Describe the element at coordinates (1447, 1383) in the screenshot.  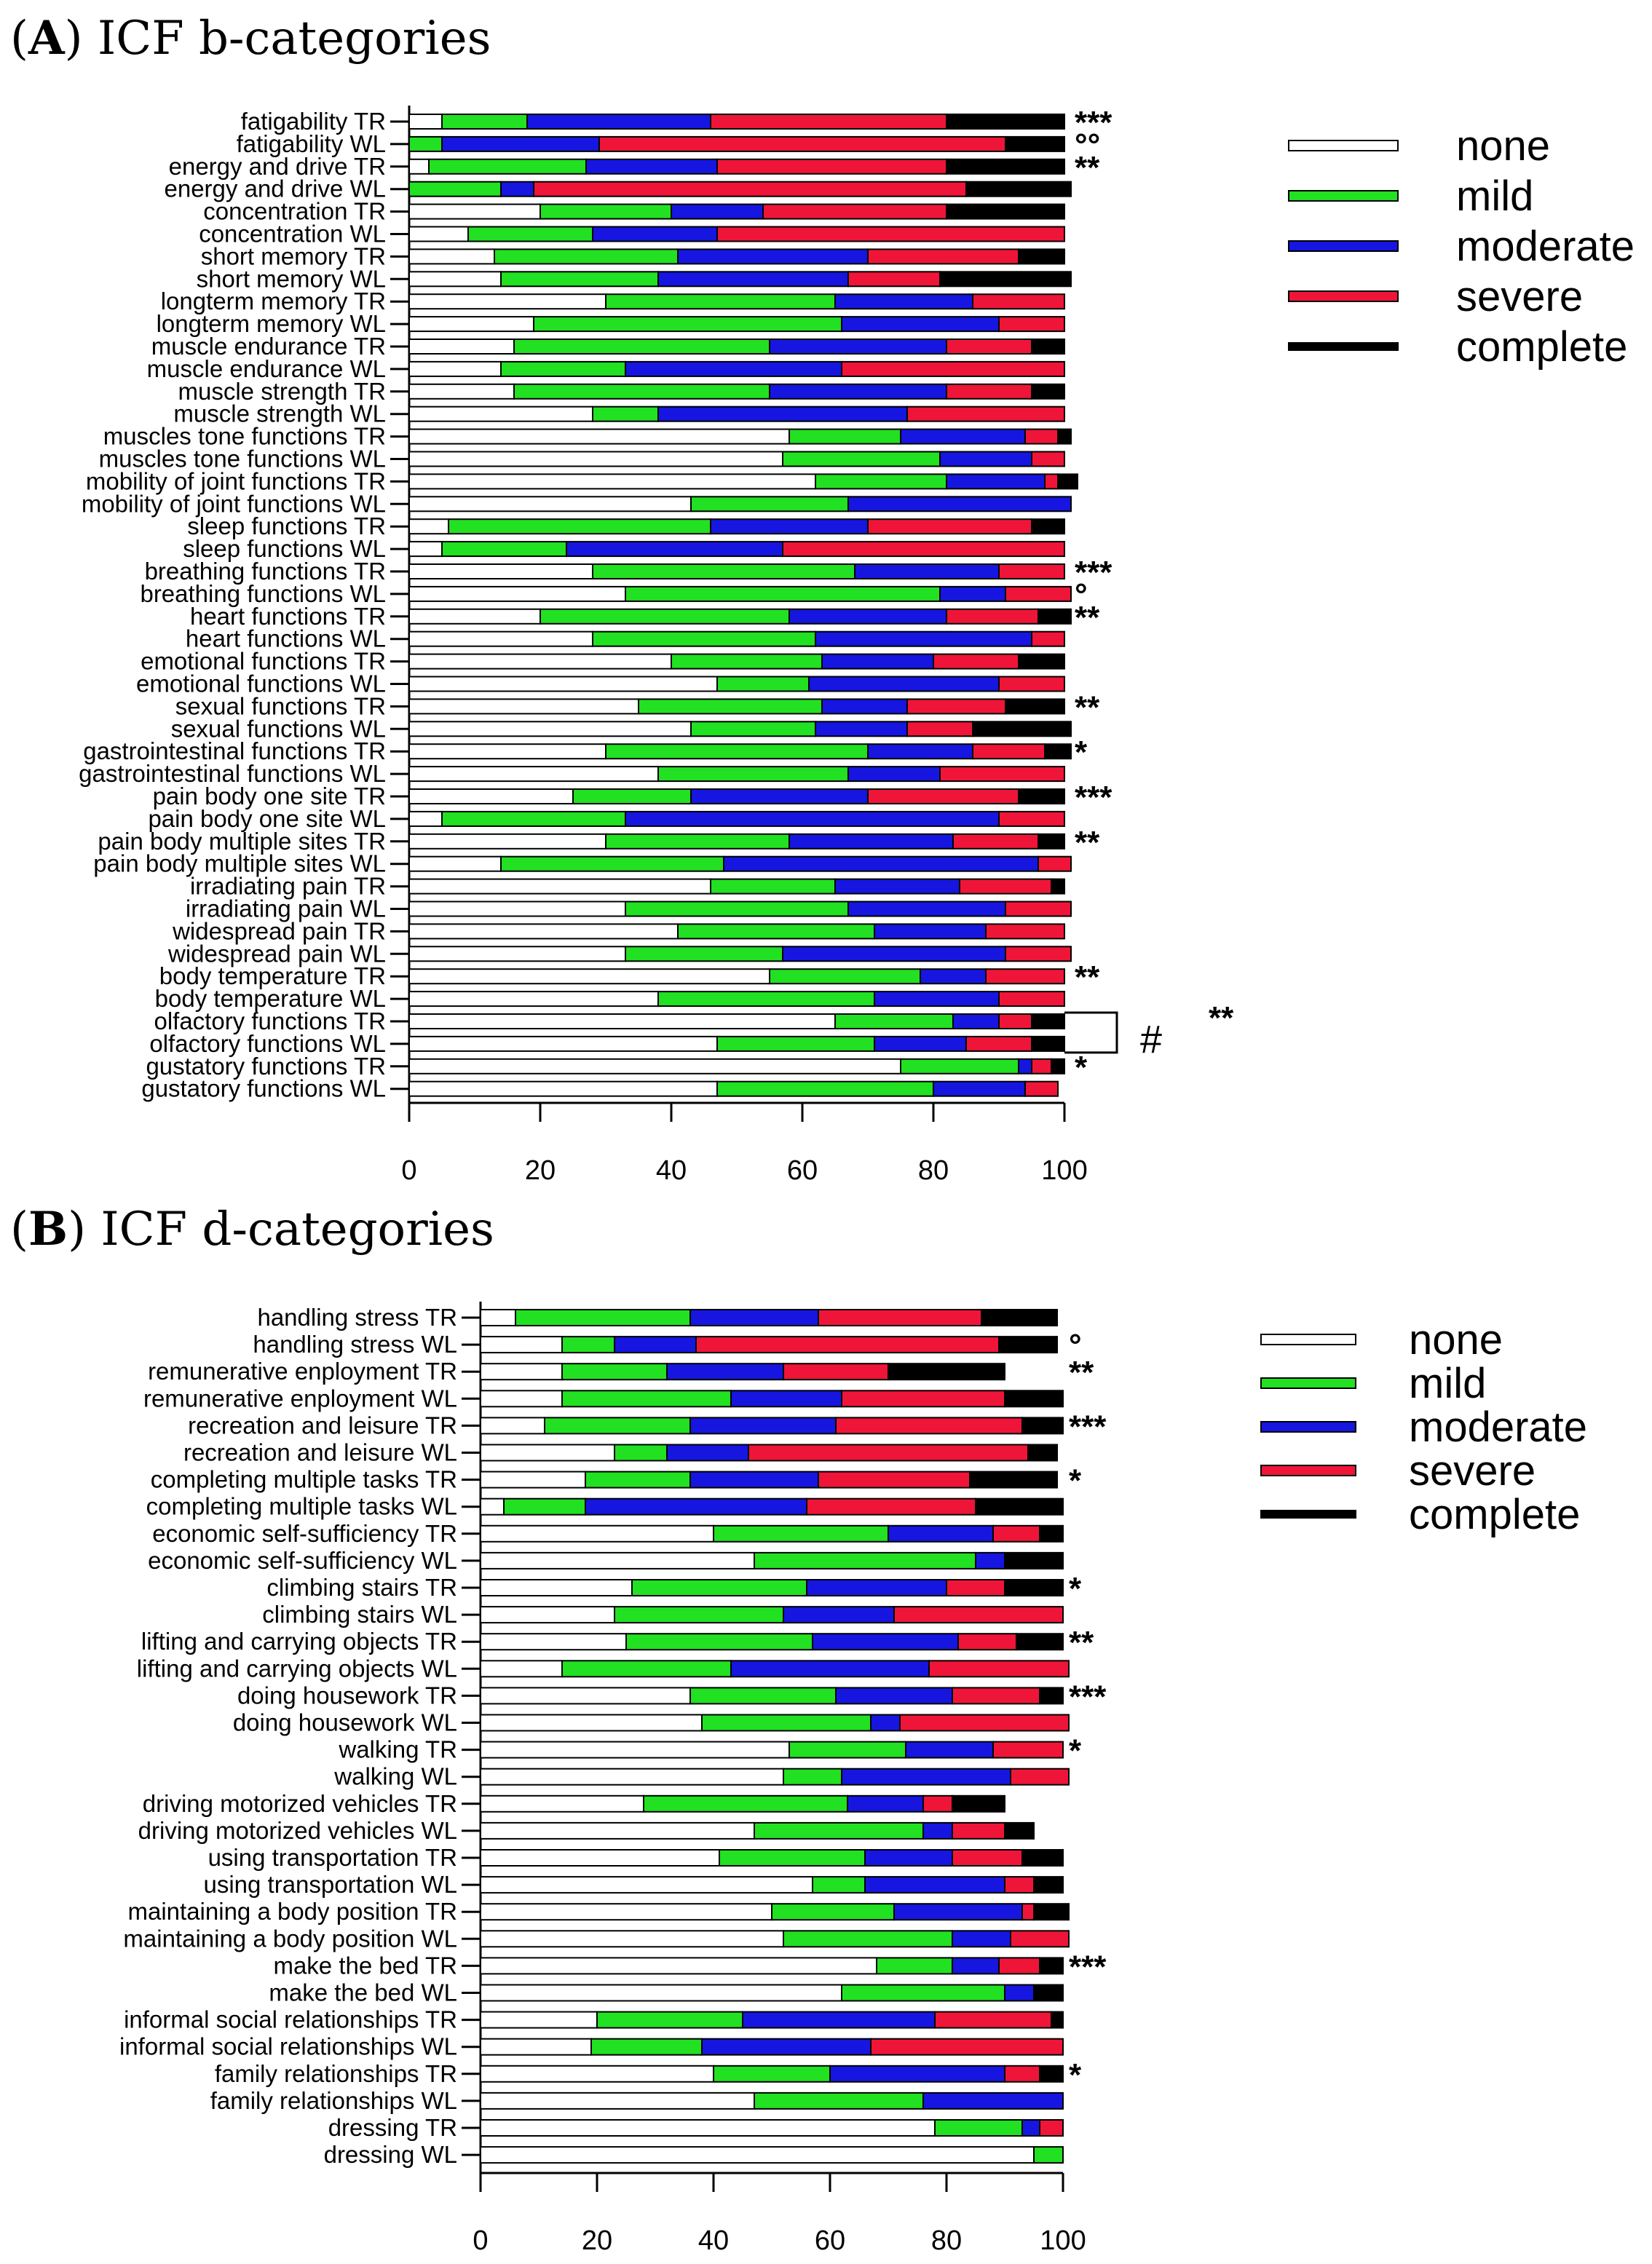
I see `legend-label-mild: mild` at that location.